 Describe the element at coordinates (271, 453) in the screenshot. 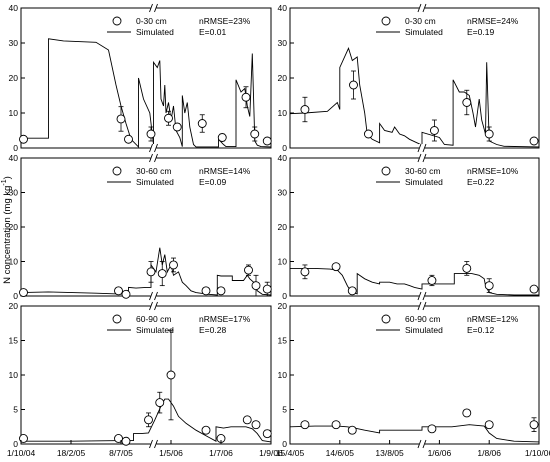

I see `x-tick-label: 1/9/06` at that location.